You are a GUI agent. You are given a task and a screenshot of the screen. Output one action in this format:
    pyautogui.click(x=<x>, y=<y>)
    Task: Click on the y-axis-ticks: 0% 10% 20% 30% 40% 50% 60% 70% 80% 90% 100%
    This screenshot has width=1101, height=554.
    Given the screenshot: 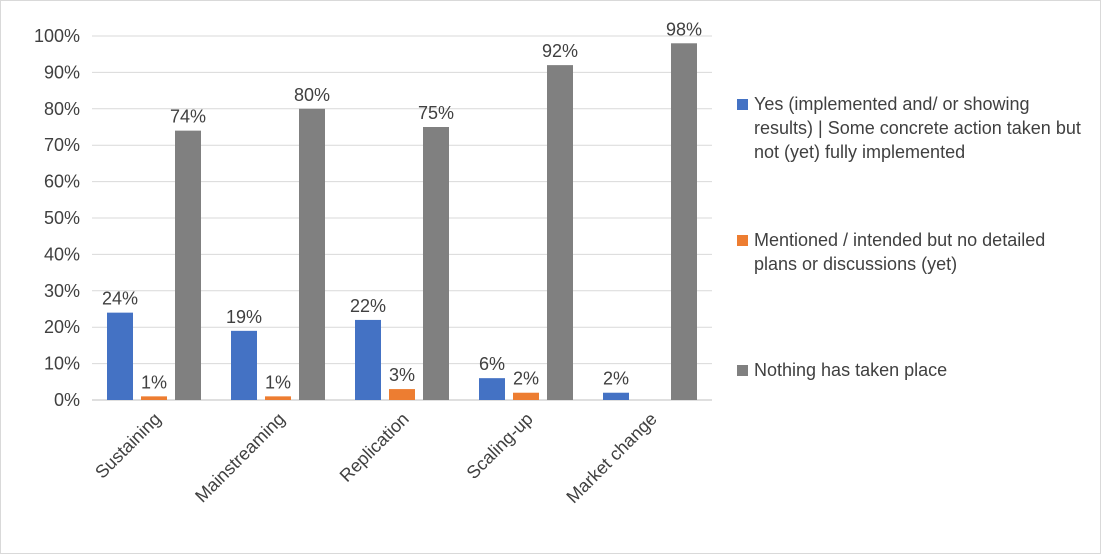 What is the action you would take?
    pyautogui.click(x=57, y=218)
    